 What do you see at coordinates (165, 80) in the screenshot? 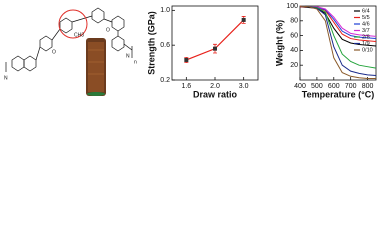
I see `y-tick-label: 0.2` at bounding box center [165, 80].